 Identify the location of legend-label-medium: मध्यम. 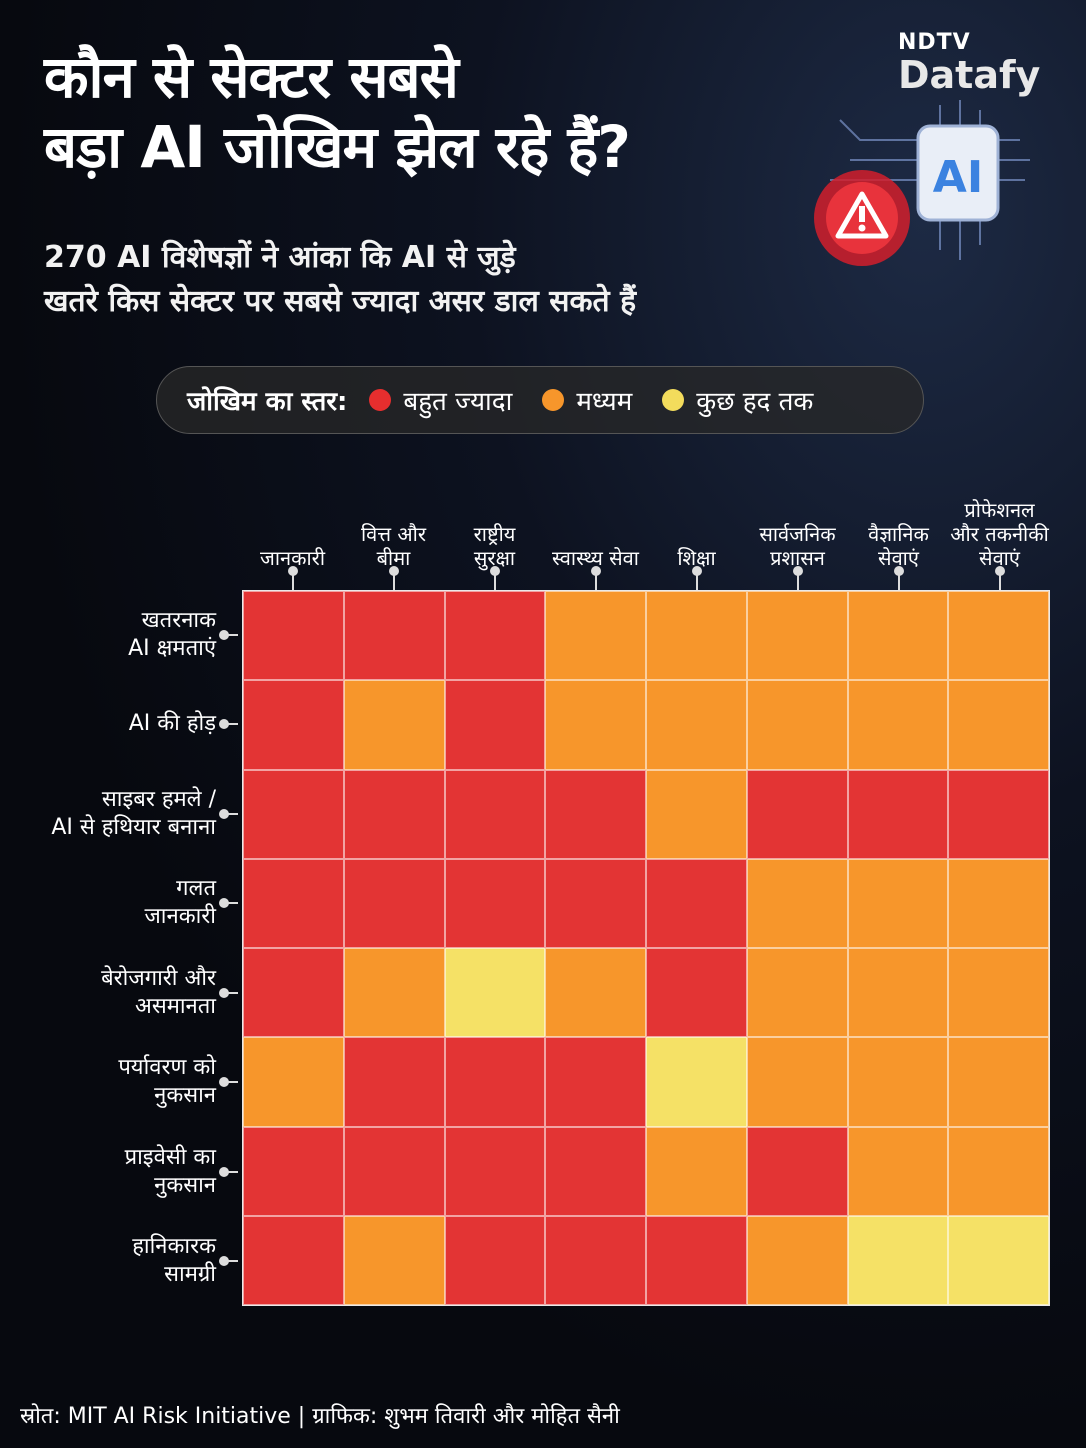
(604, 402).